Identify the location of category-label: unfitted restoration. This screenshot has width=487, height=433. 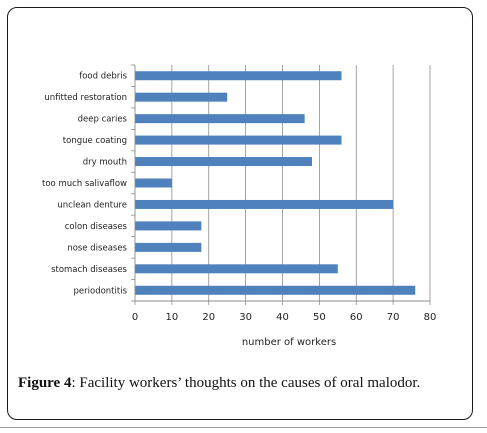
(85, 98).